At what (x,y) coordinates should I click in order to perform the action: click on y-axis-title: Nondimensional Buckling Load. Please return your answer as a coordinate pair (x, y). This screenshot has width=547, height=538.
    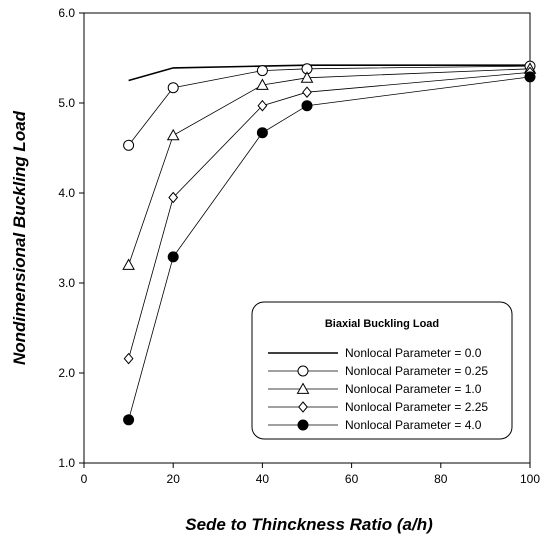
    Looking at the image, I should click on (19, 237).